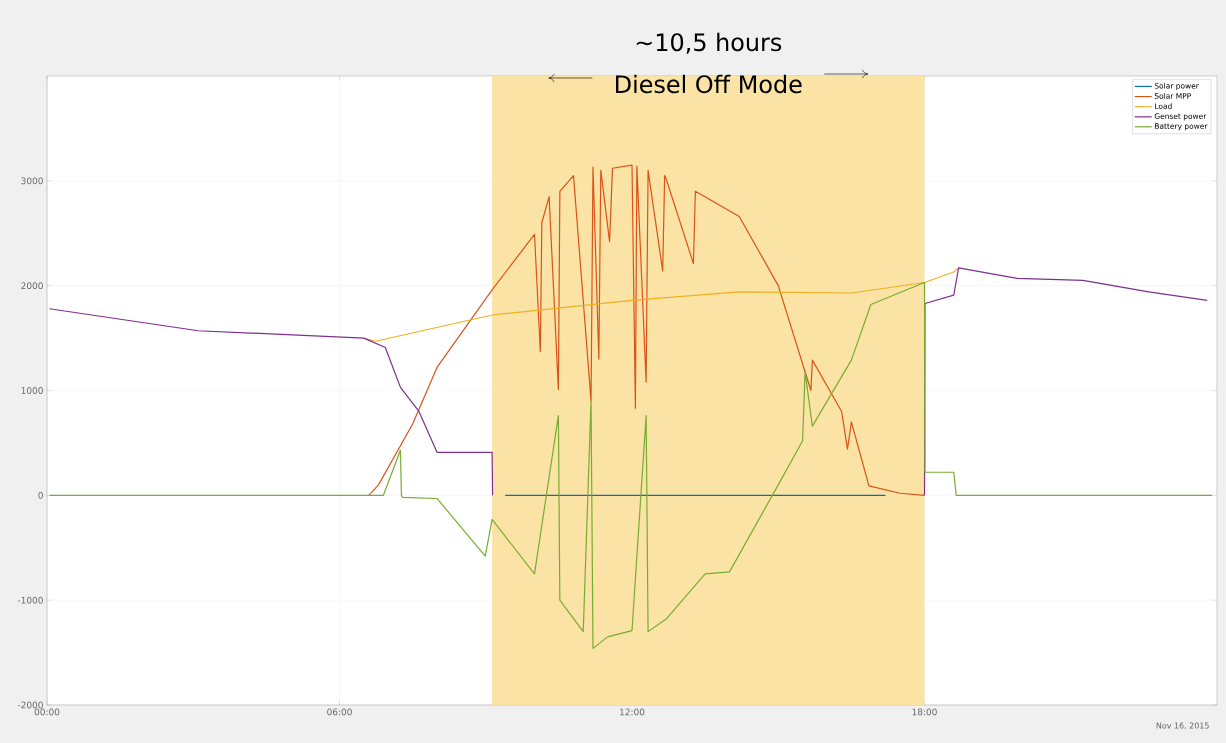  What do you see at coordinates (661, 304) in the screenshot?
I see `line-series` at bounding box center [661, 304].